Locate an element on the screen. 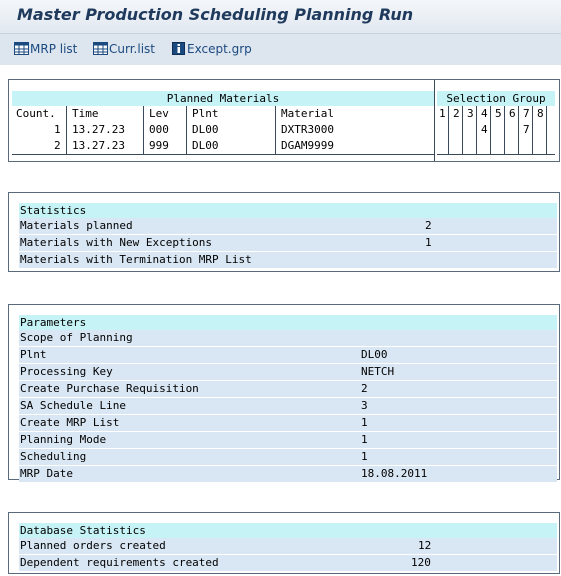 The height and width of the screenshot is (576, 561). list-item: Create MRP List 1 is located at coordinates (288, 423).